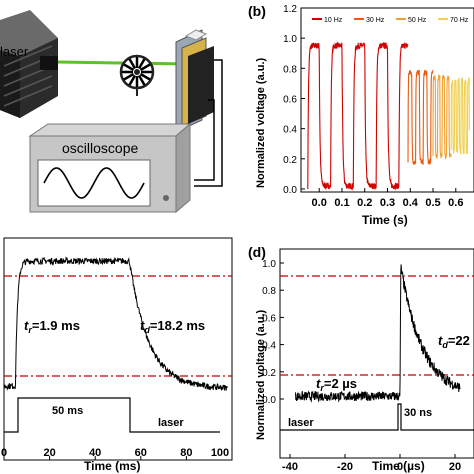 Image resolution: width=474 pixels, height=474 pixels. Describe the element at coordinates (358, 116) in the screenshot. I see `panel-b-series-10-hz` at that location.